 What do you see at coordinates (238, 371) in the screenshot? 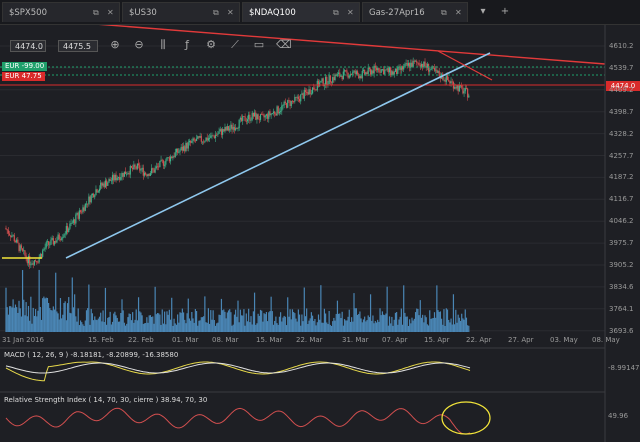
I see `macd-line` at bounding box center [238, 371].